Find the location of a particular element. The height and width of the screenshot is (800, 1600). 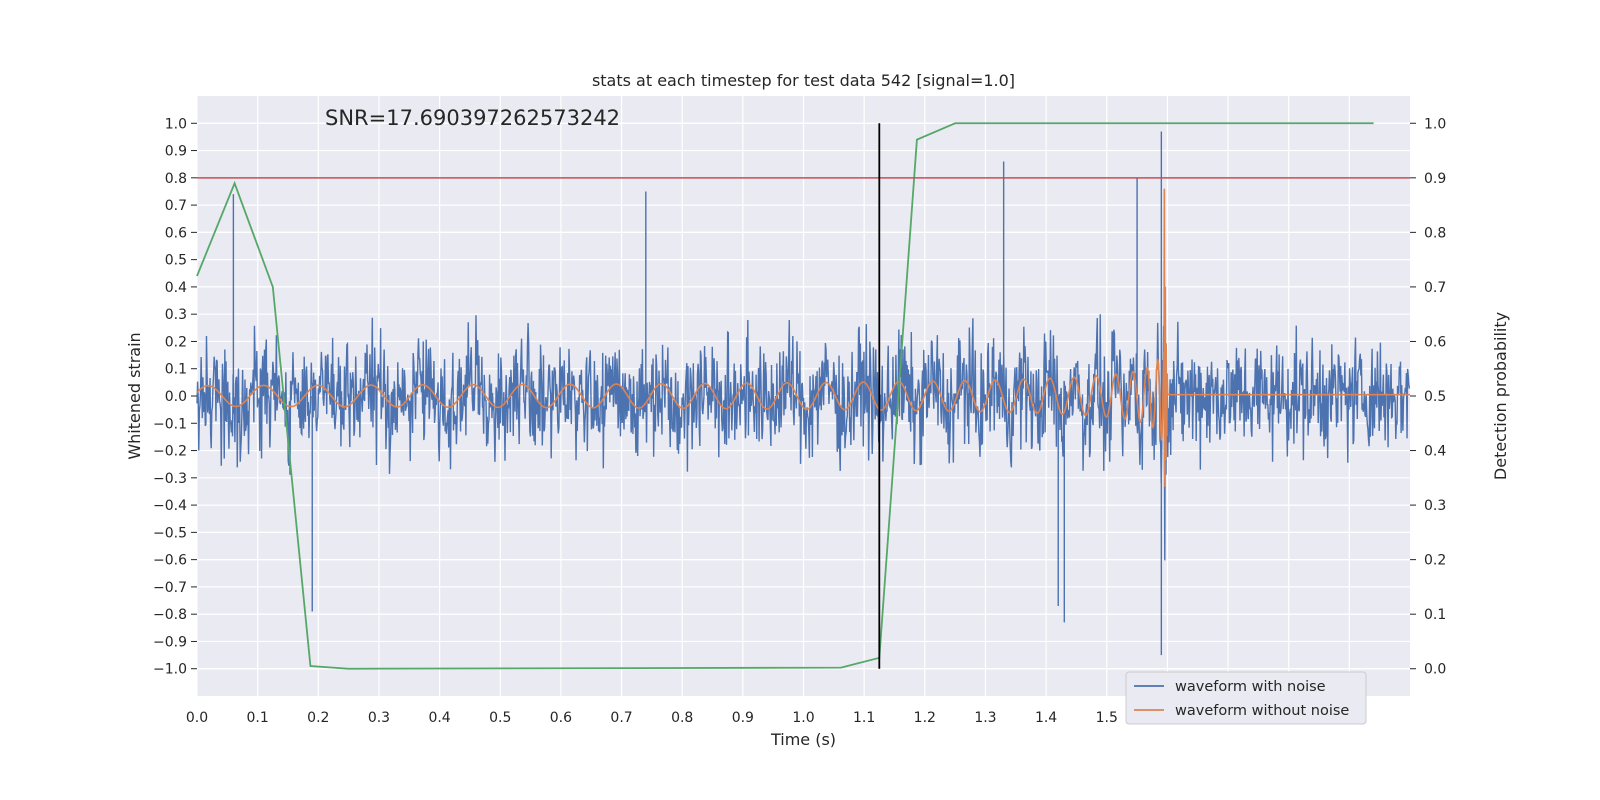

y-tick-label: 0.6 is located at coordinates (176, 233).